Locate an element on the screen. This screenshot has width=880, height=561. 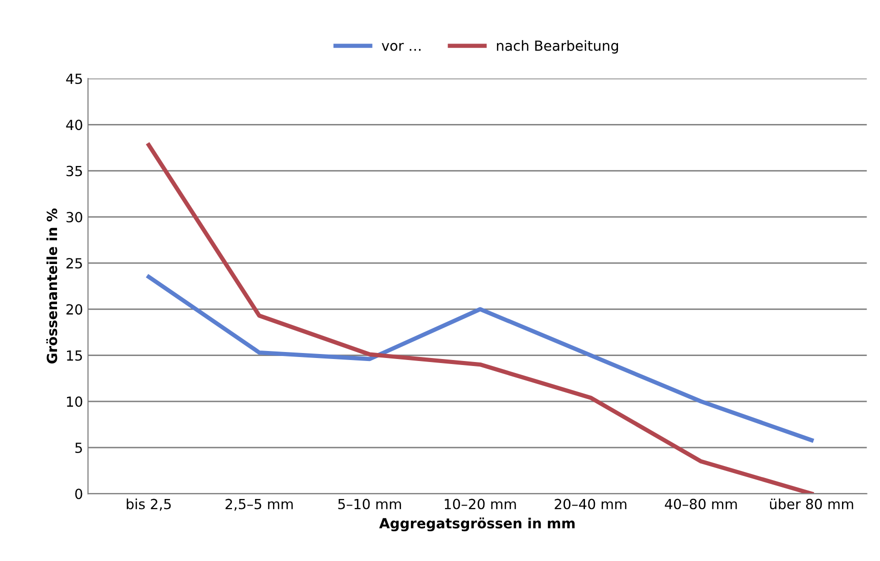
y-tick-label: 25 is located at coordinates (74, 263).